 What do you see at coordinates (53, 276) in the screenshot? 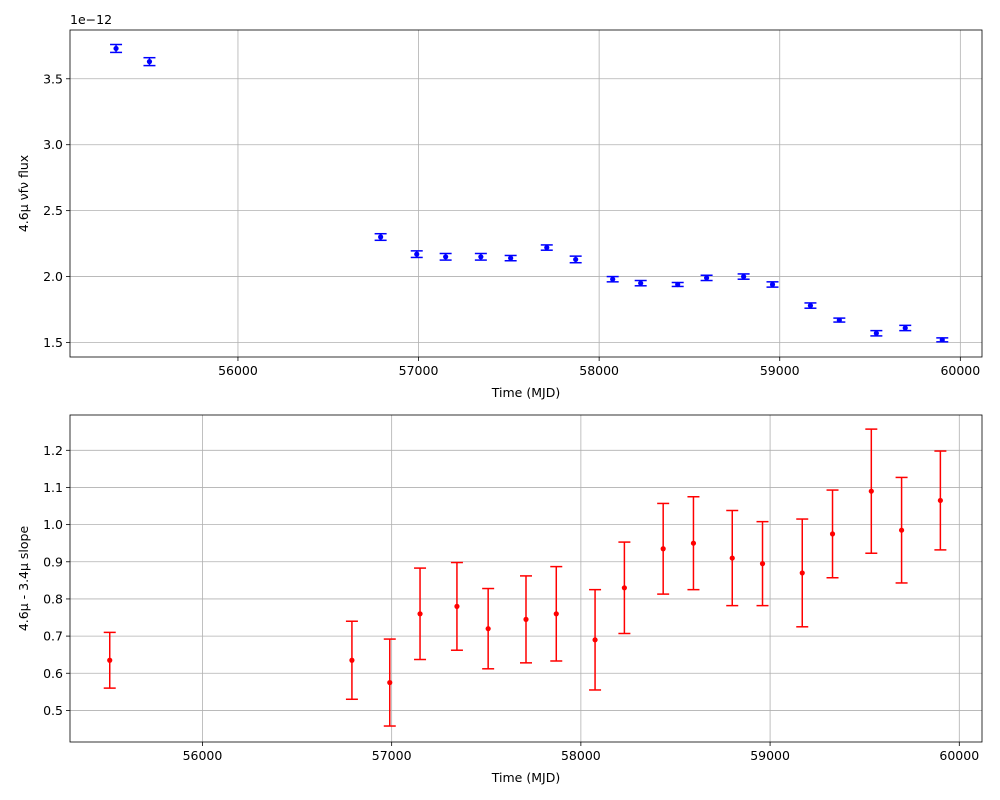
I see `y-tick-label: 2.0` at bounding box center [53, 276].